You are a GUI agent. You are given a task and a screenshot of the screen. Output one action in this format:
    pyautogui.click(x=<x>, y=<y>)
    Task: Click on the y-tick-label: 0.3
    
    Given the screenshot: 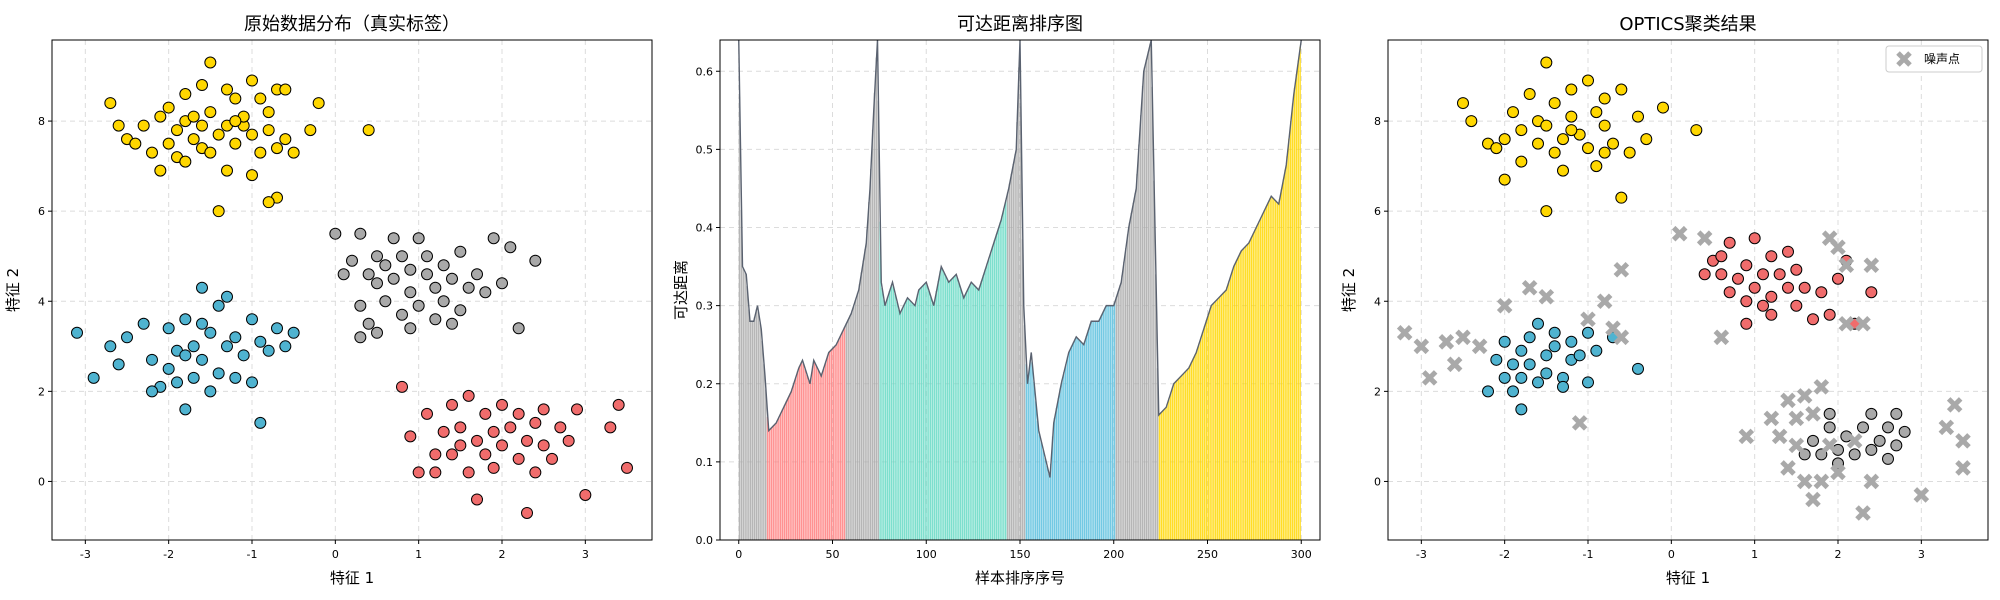 What is the action you would take?
    pyautogui.click(x=705, y=306)
    